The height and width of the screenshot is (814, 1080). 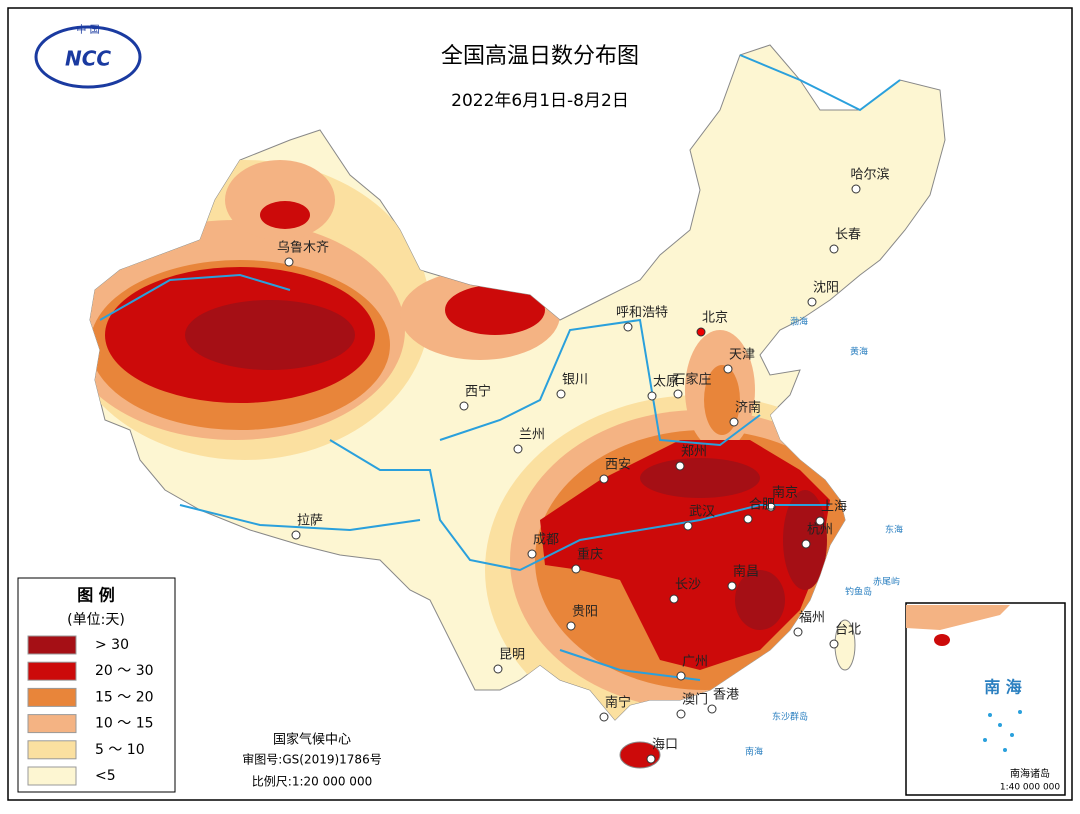 I want to click on legend-items: > 30 20 ～ 30 15 ～ 20 10 ～ 15 5 ～ 10 <5, so click(x=90, y=710).